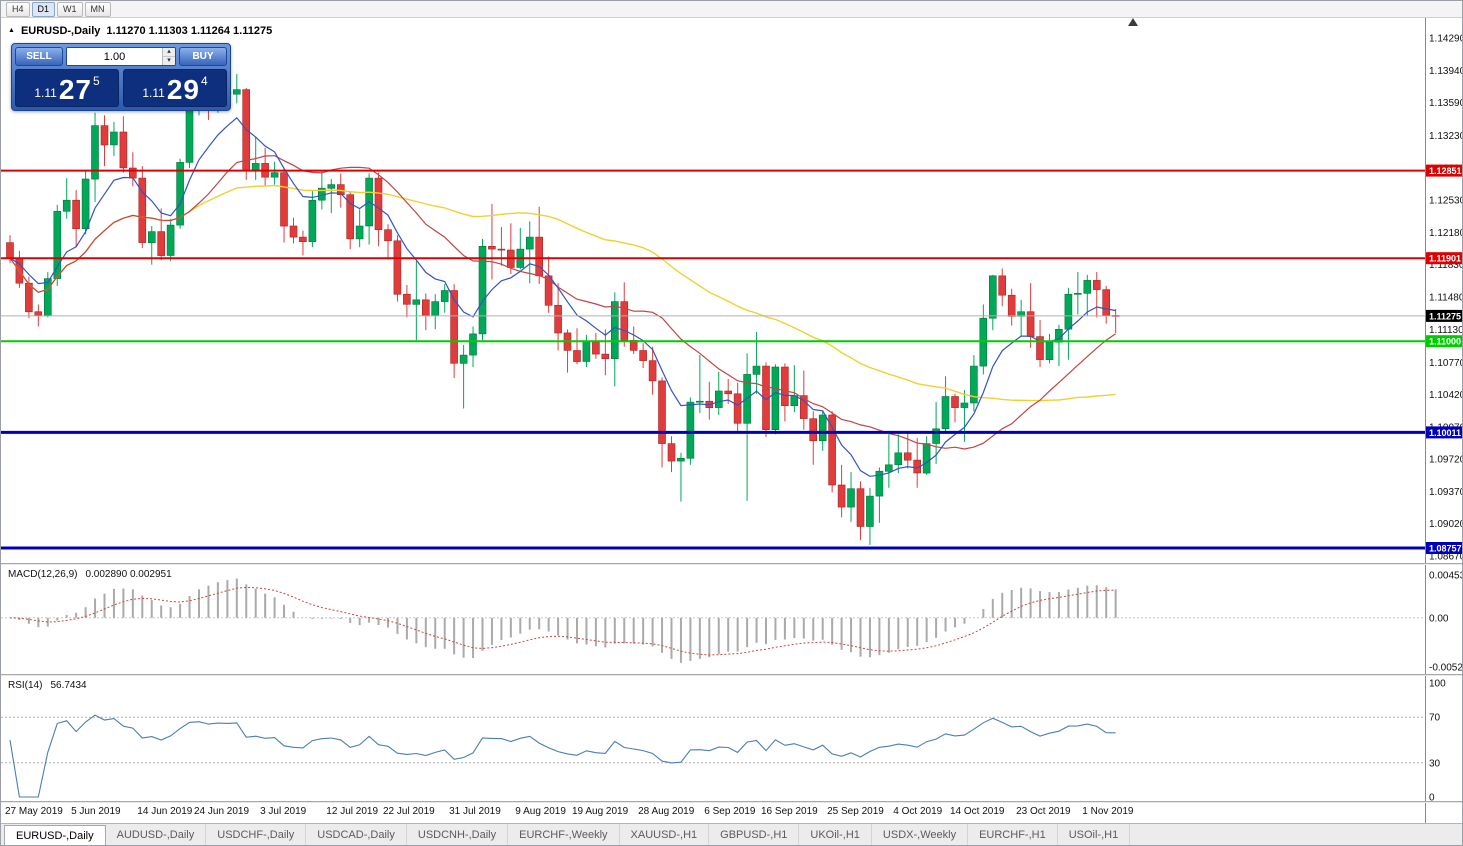 The width and height of the screenshot is (1463, 846). Describe the element at coordinates (1432, 798) in the screenshot. I see `rsi-axis-tick: 0` at that location.